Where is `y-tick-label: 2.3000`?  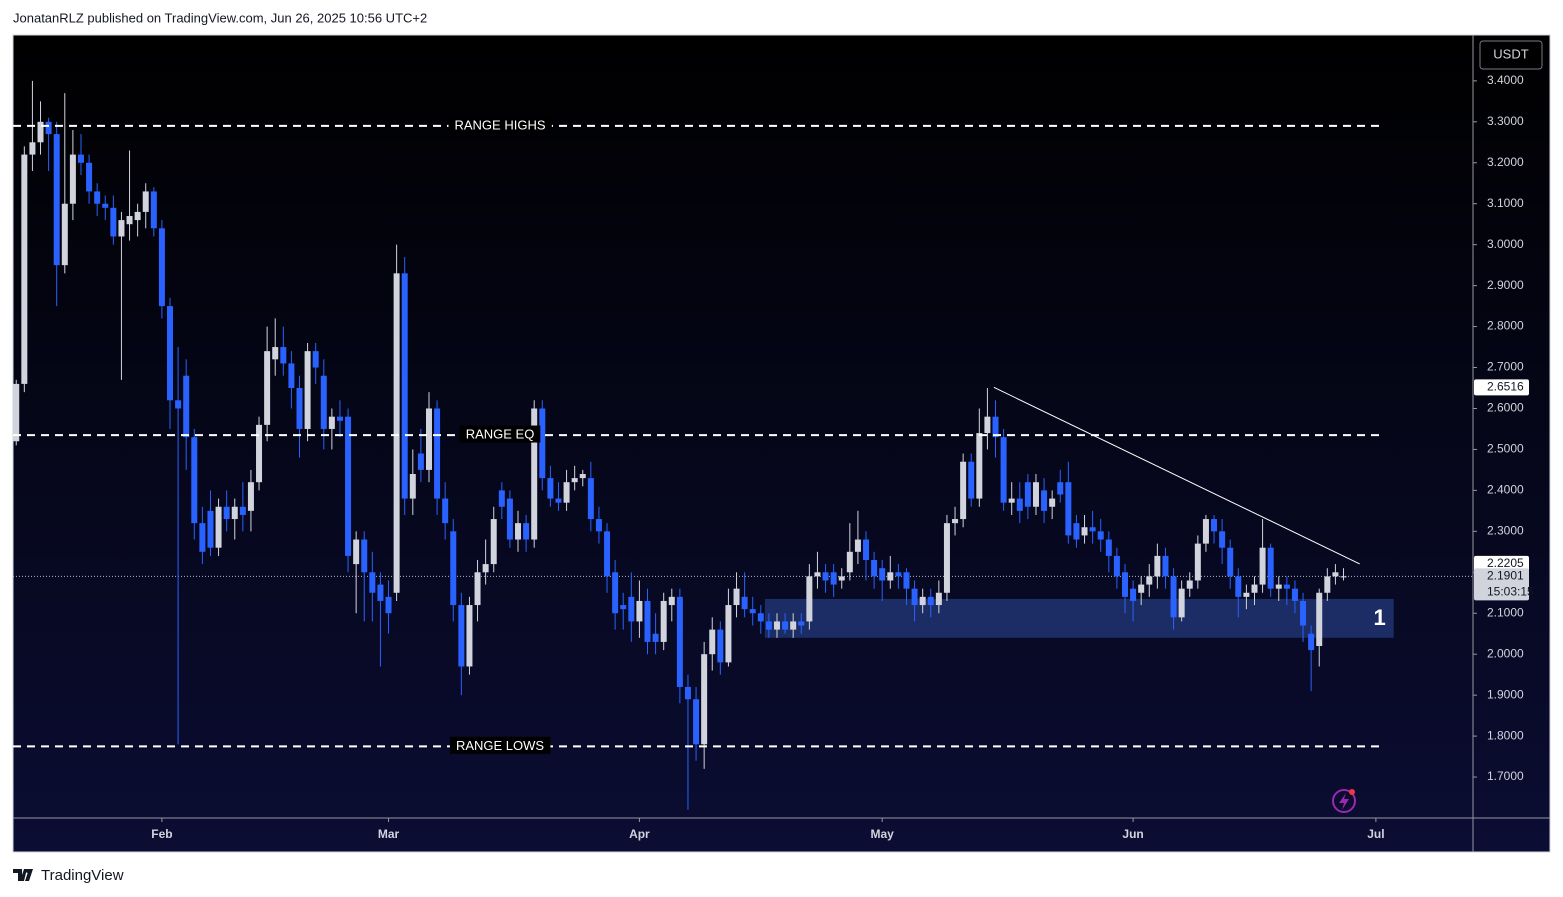
y-tick-label: 2.3000 is located at coordinates (1505, 531).